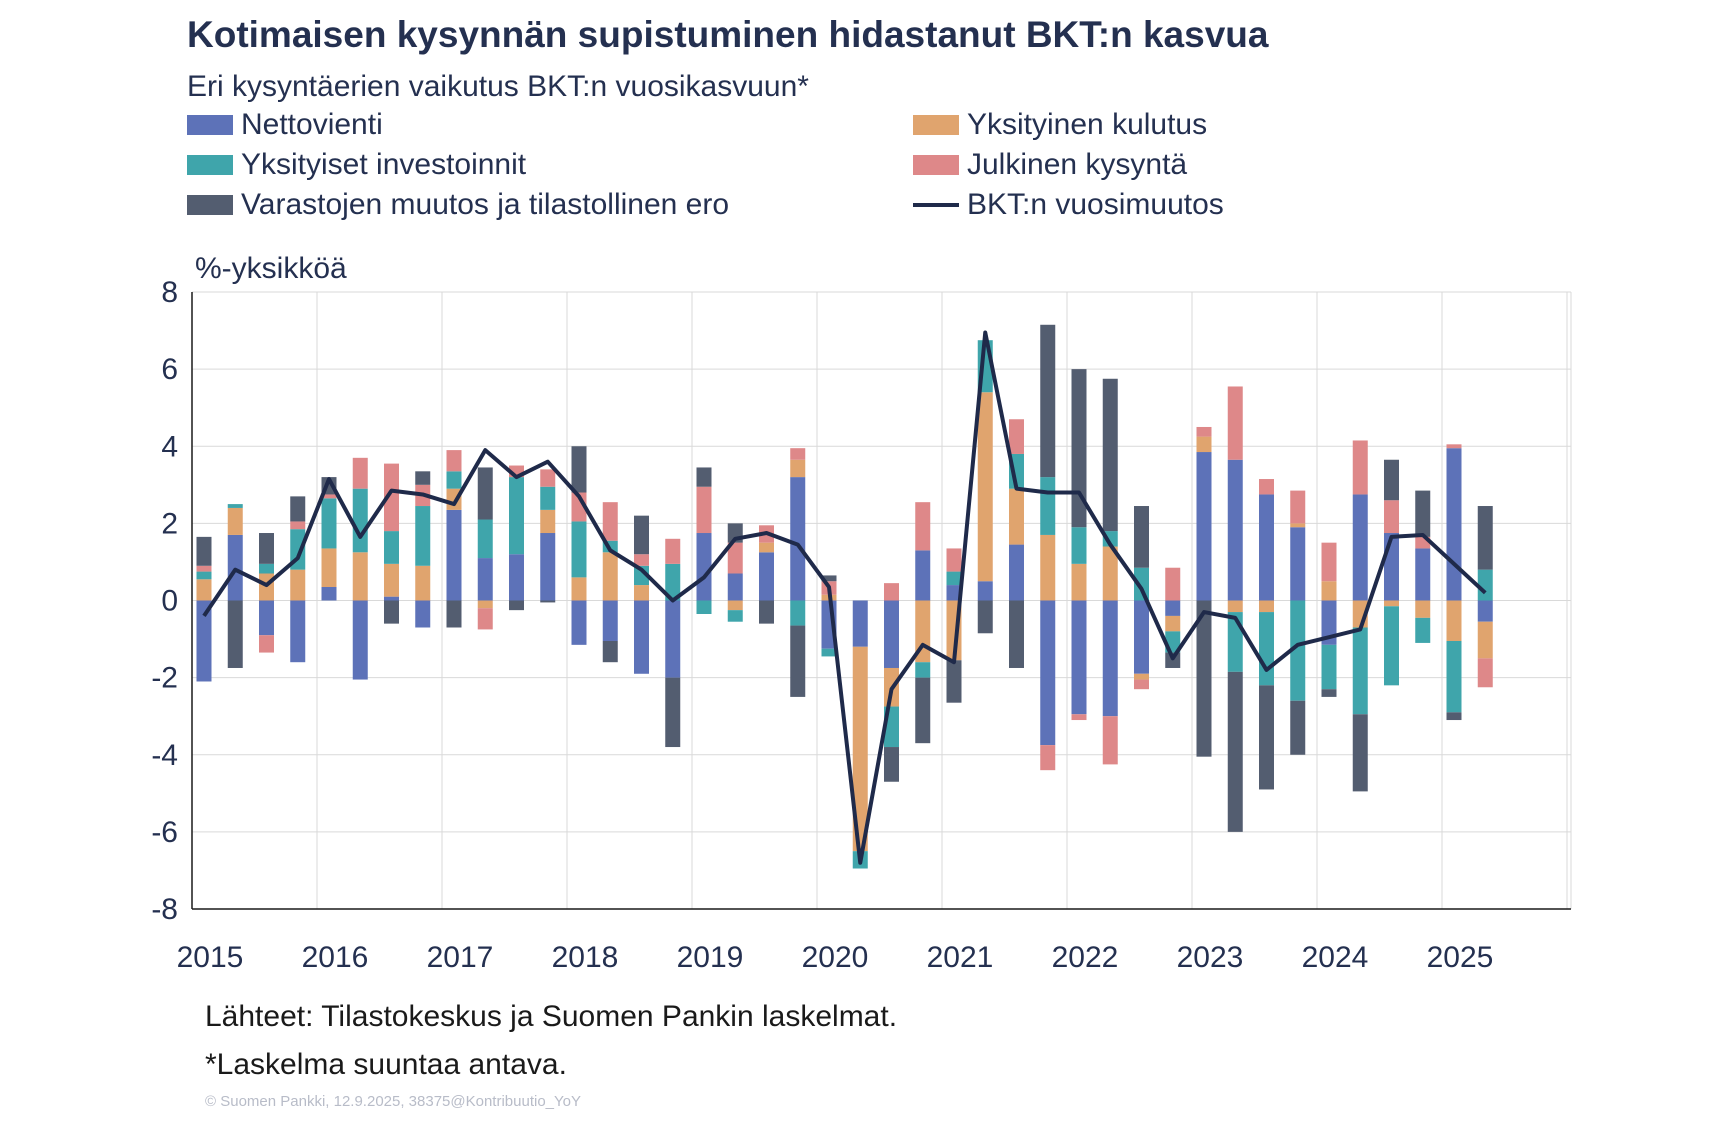 This screenshot has height=1122, width=1719. I want to click on legend-label: Varastojen muutos ja tilastollinen ero, so click(485, 204).